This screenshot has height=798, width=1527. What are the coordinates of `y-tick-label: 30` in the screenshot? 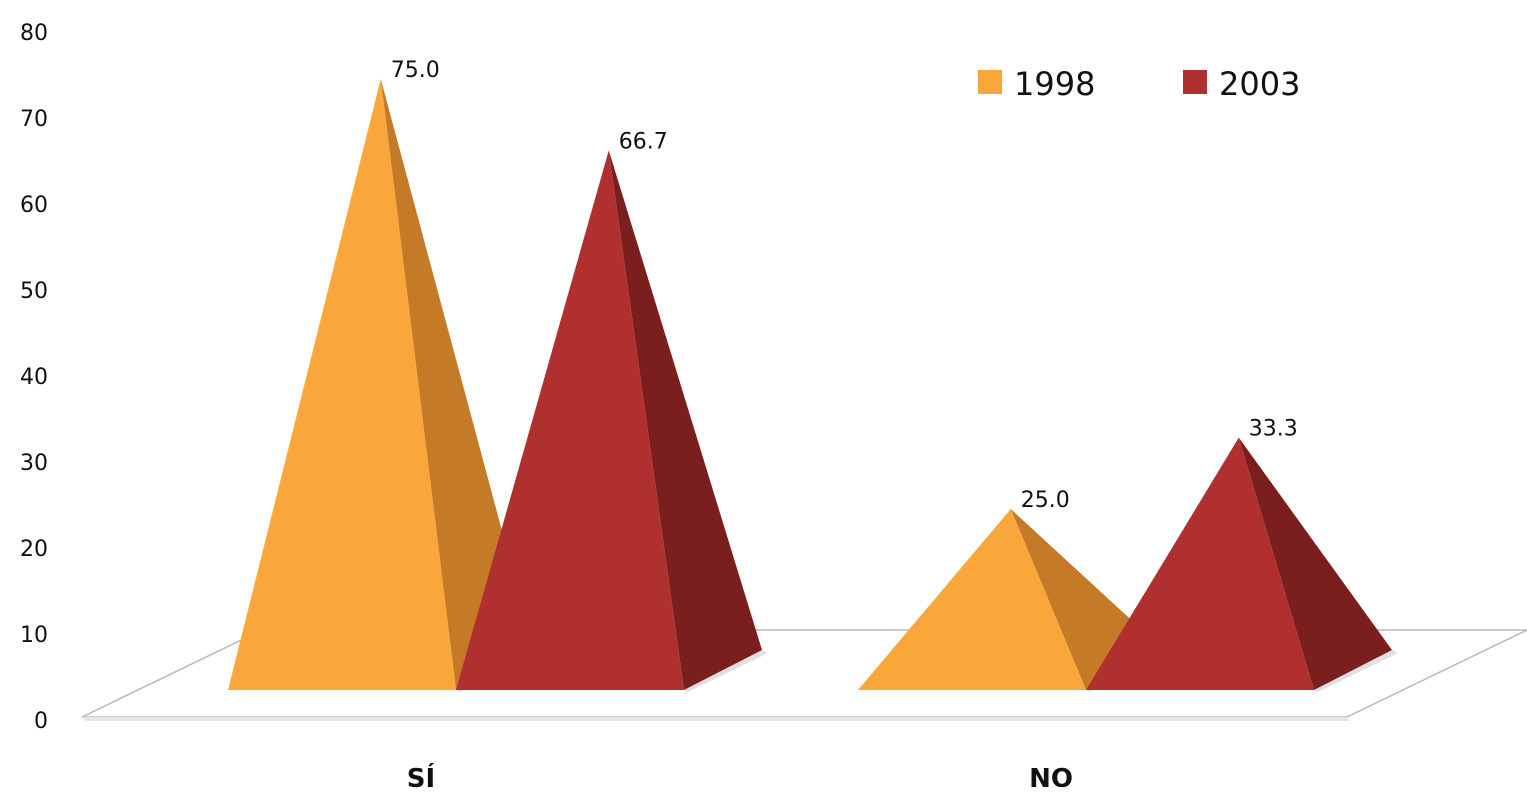 It's located at (34, 463).